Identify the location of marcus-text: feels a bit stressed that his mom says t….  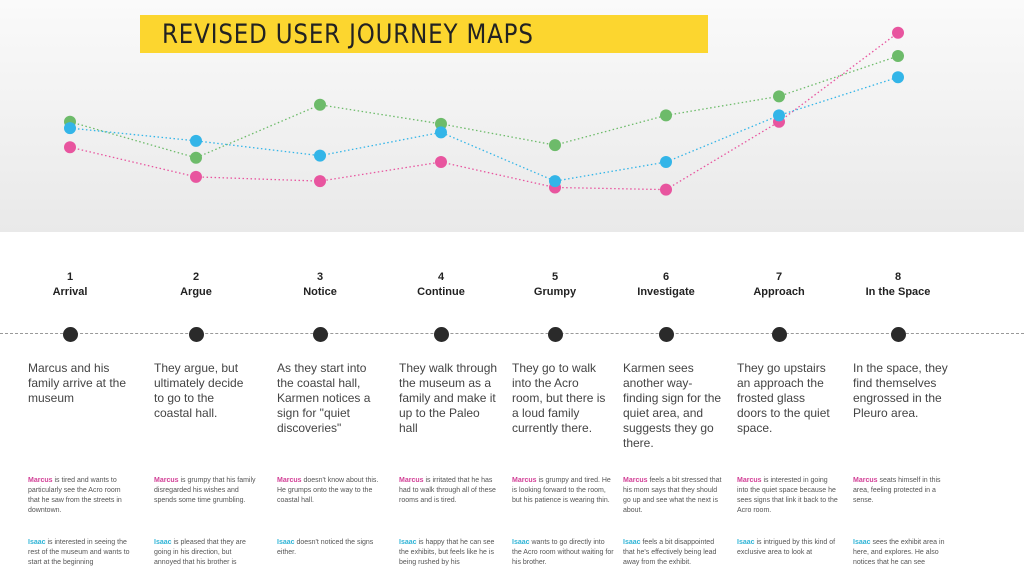
(672, 495).